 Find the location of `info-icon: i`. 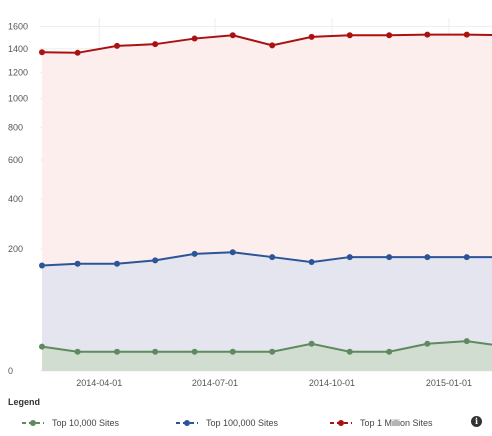

info-icon: i is located at coordinates (476, 421).